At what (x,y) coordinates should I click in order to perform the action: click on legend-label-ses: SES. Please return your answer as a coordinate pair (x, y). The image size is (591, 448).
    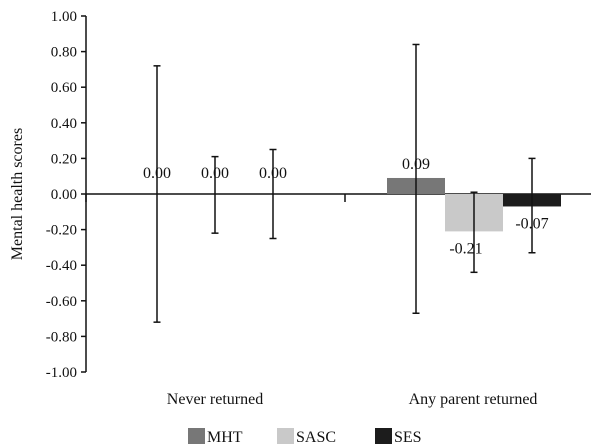
    Looking at the image, I should click on (408, 437).